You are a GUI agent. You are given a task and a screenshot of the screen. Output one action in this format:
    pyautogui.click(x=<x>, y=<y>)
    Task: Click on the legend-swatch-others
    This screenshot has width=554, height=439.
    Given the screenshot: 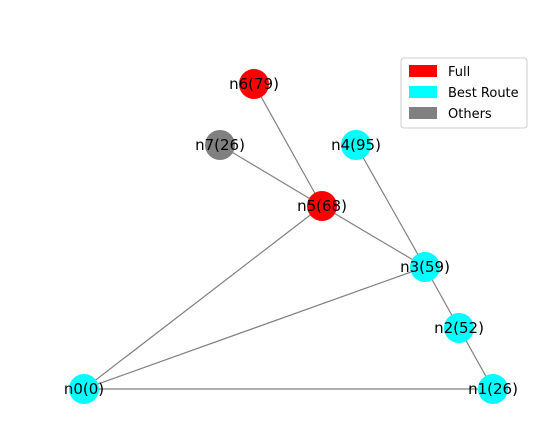 What is the action you would take?
    pyautogui.click(x=423, y=113)
    